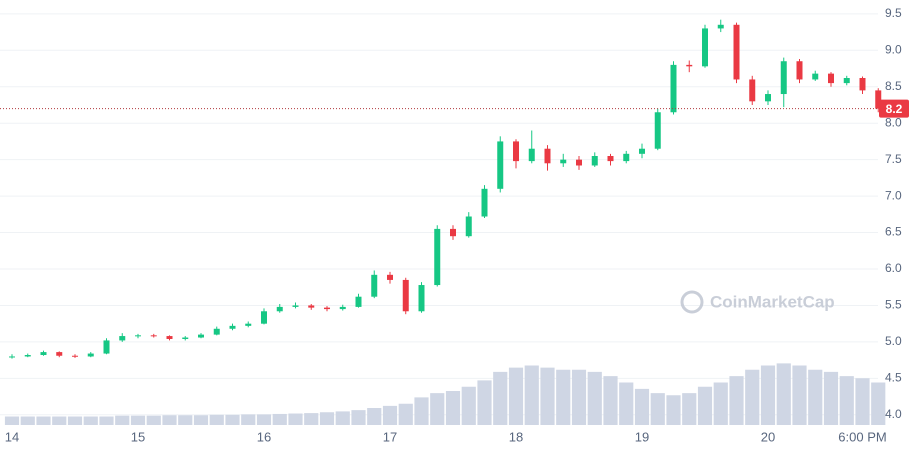  What do you see at coordinates (893, 378) in the screenshot?
I see `y-tick-label: 4.5` at bounding box center [893, 378].